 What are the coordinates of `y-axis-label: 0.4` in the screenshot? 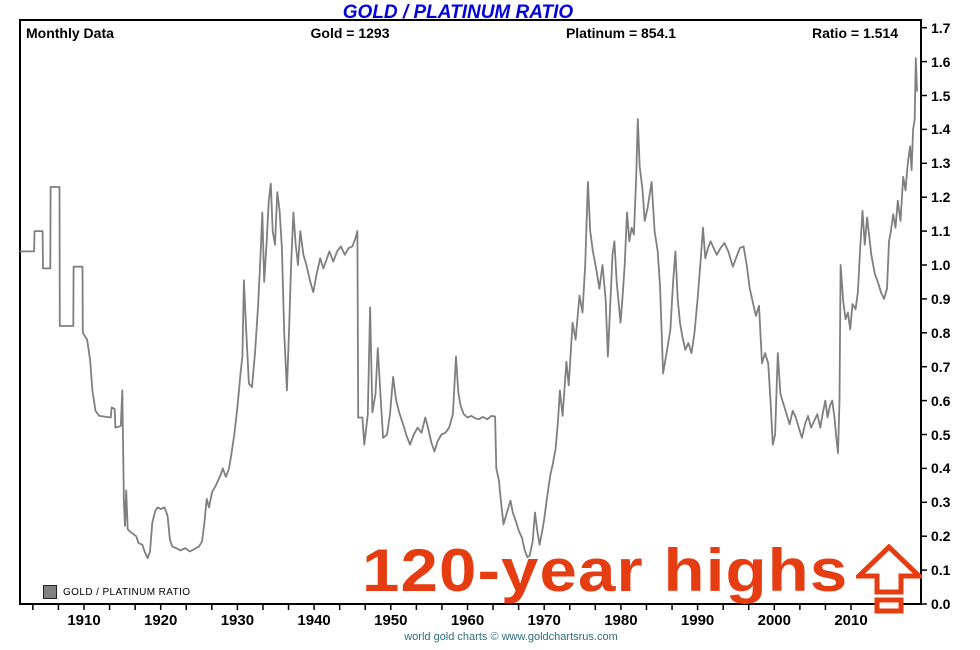 It's located at (941, 468).